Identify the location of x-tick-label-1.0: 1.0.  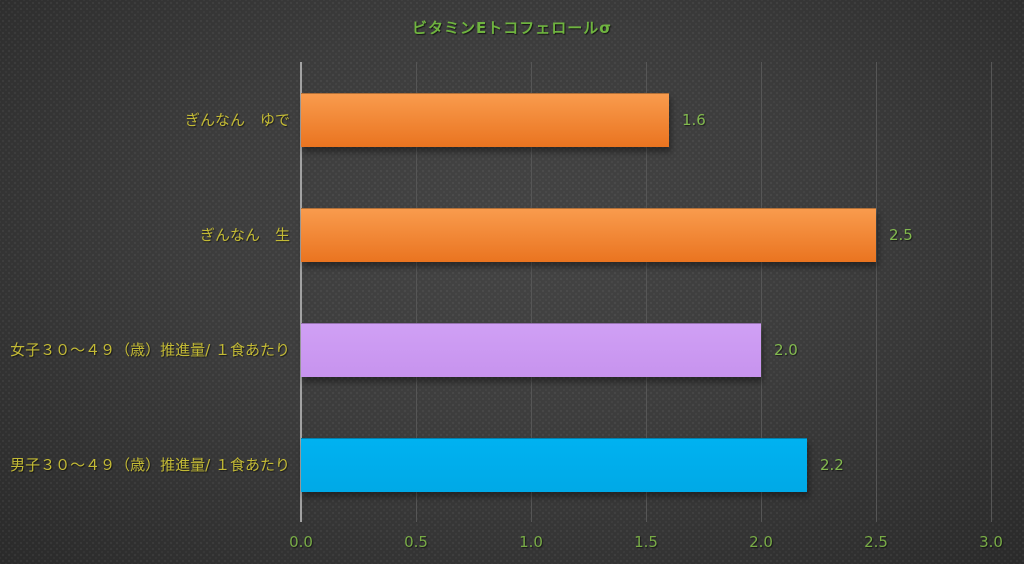
(531, 542).